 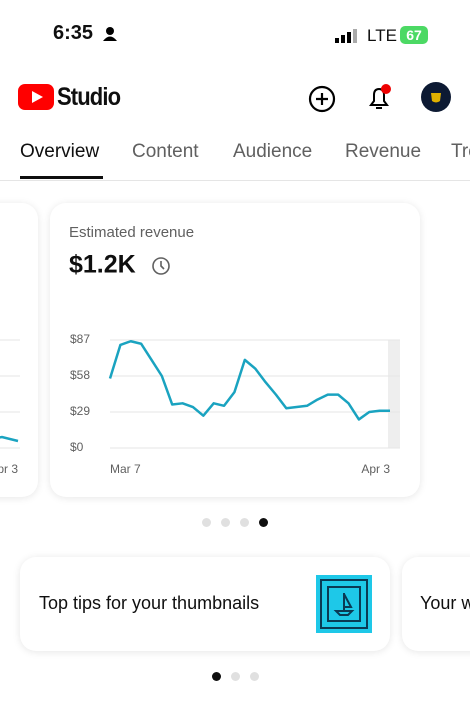 What do you see at coordinates (460, 151) in the screenshot?
I see `tab: Tre` at bounding box center [460, 151].